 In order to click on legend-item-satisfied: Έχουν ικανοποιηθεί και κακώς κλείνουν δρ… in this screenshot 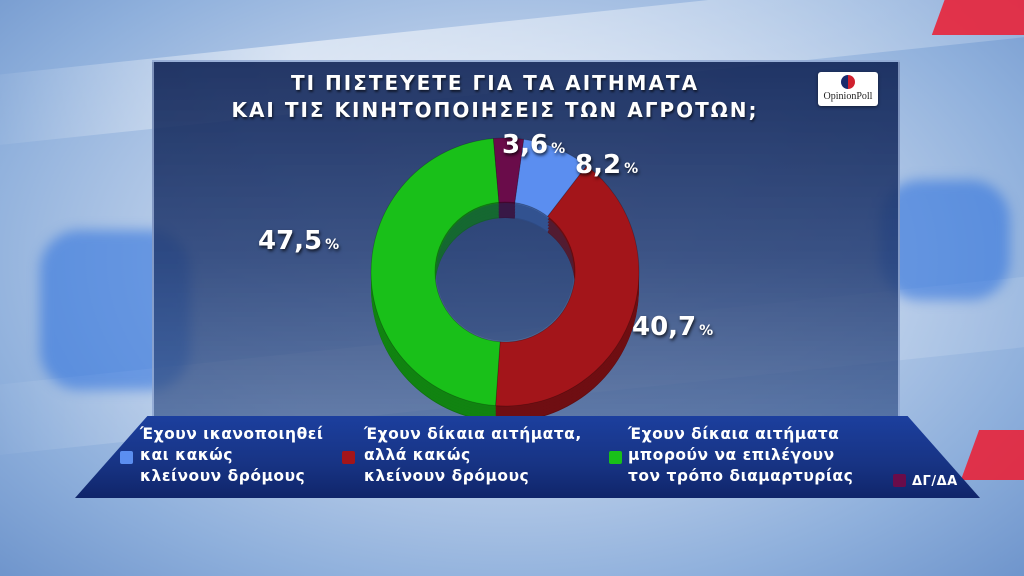, I will do `click(232, 455)`.